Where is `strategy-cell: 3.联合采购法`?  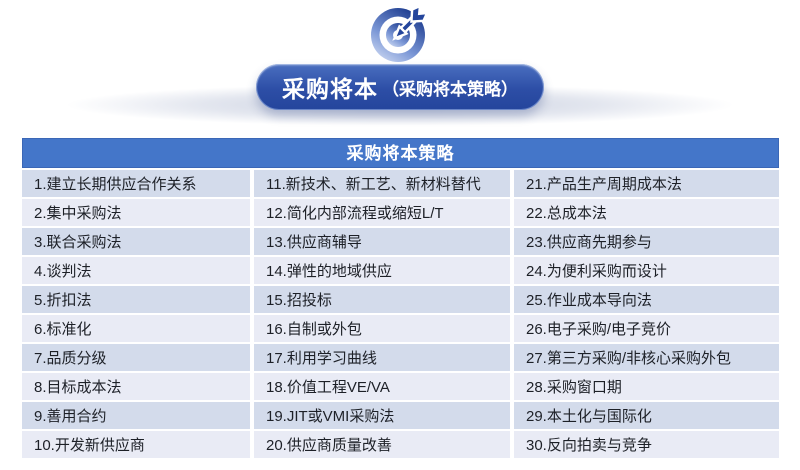 strategy-cell: 3.联合采购法 is located at coordinates (136, 241).